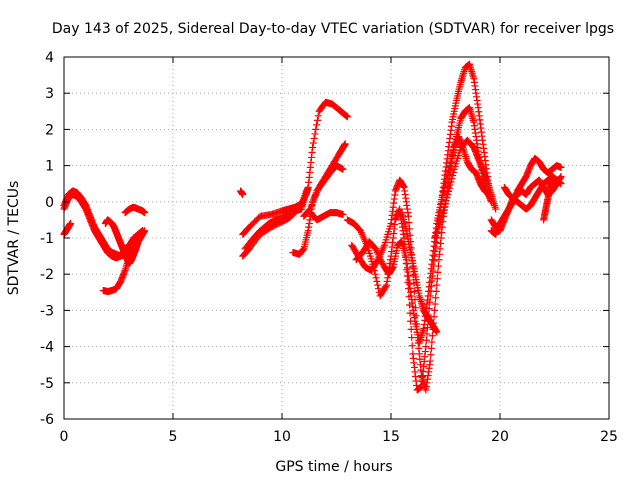 The image size is (640, 480). What do you see at coordinates (548, 200) in the screenshot?
I see `series-d4` at bounding box center [548, 200].